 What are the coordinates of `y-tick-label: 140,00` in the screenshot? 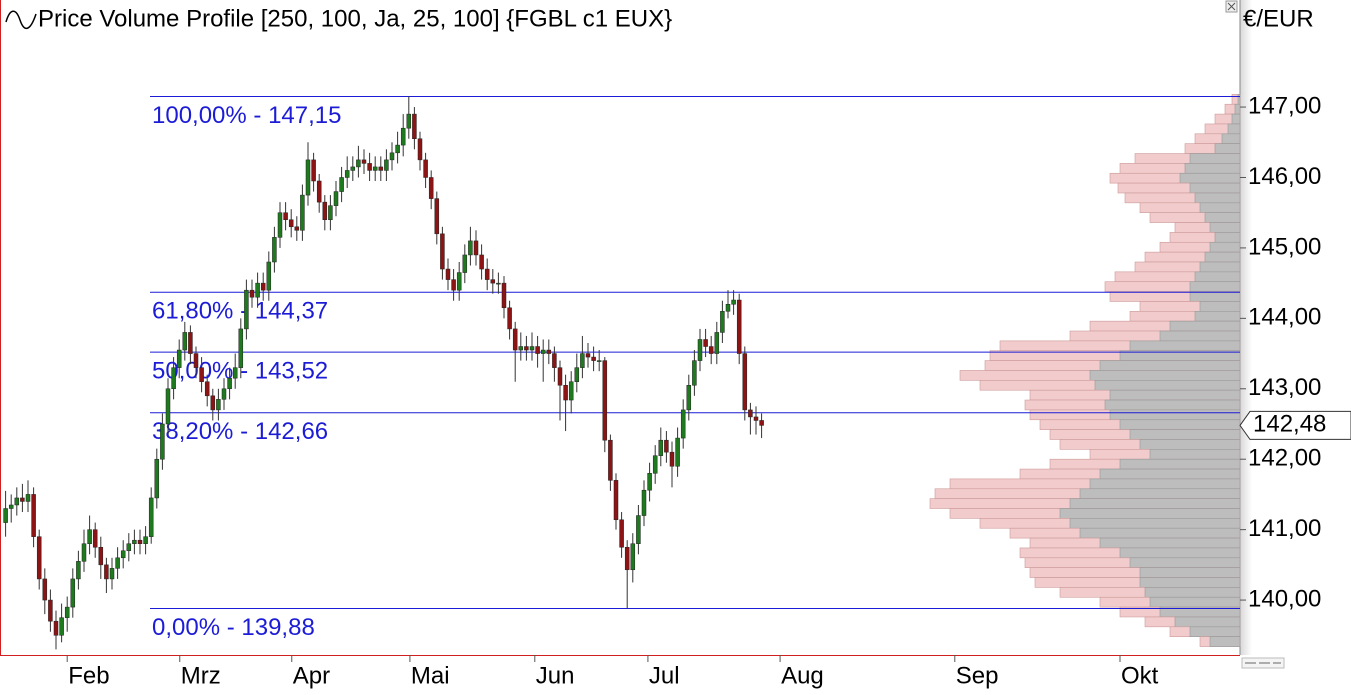 It's located at (1284, 598).